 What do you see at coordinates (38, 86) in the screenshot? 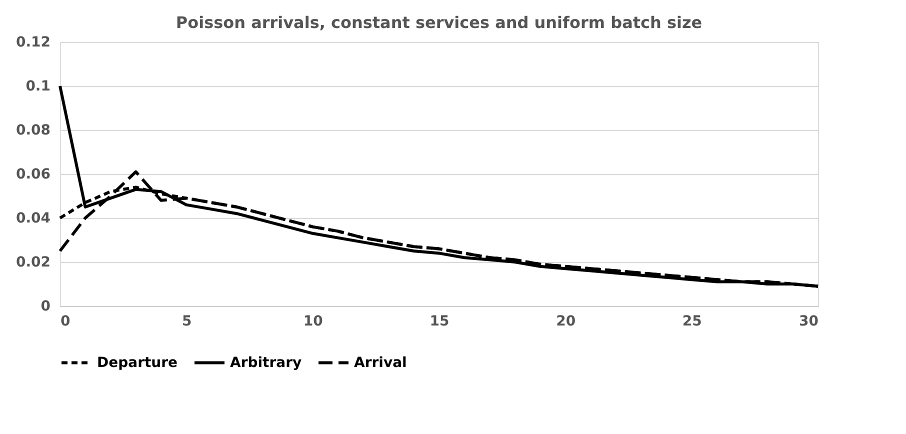
I see `y-tick-label: 0.1` at bounding box center [38, 86].